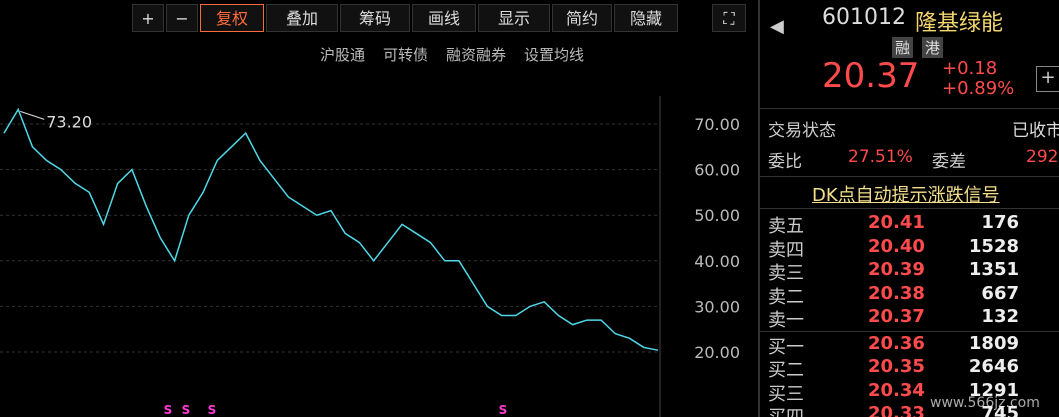 The width and height of the screenshot is (1059, 417). I want to click on annotation-arrow, so click(32, 115).